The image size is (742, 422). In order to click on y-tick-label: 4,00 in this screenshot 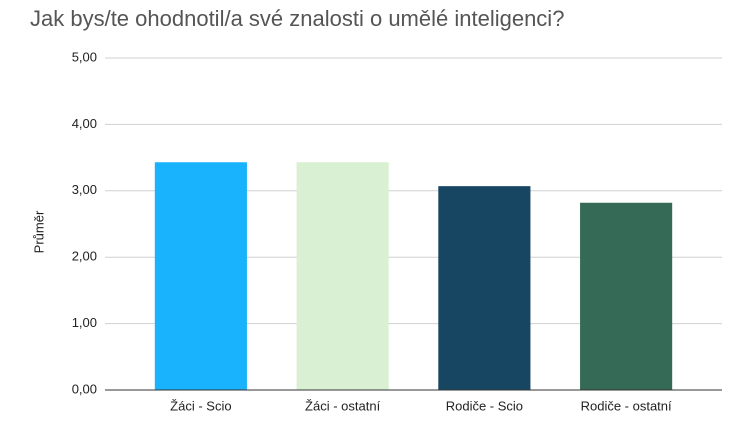, I will do `click(84, 123)`.